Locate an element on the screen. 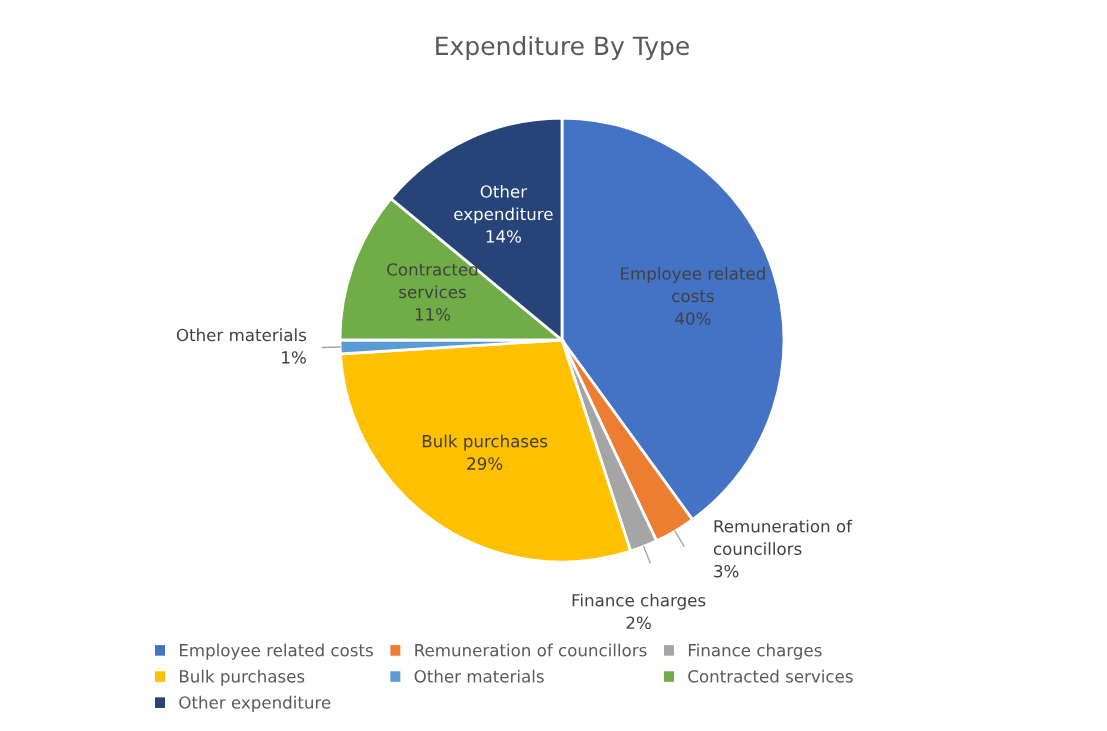 The height and width of the screenshot is (731, 1107). slice-label: Contracted services is located at coordinates (432, 280).